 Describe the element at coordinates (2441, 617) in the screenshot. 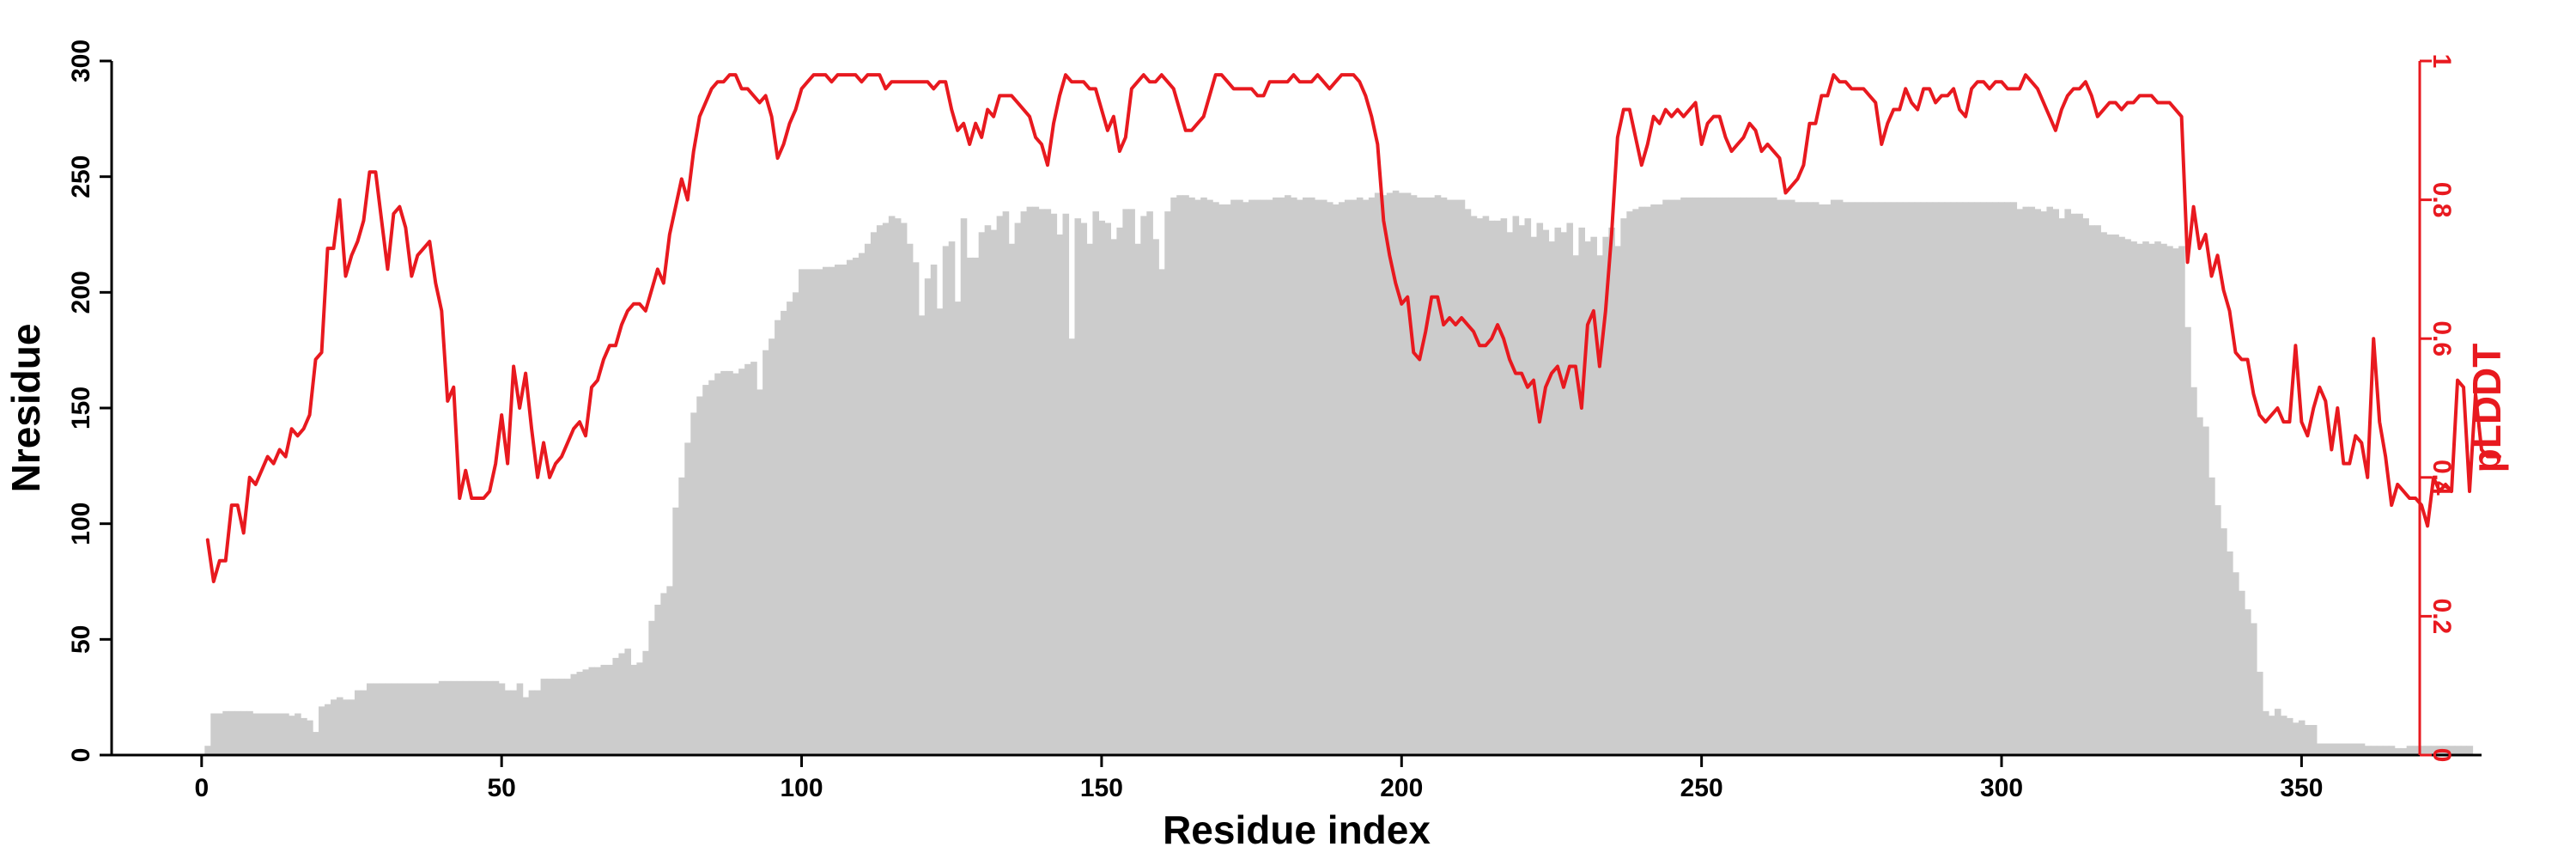

I see `y2-tick-label: 0.2` at that location.